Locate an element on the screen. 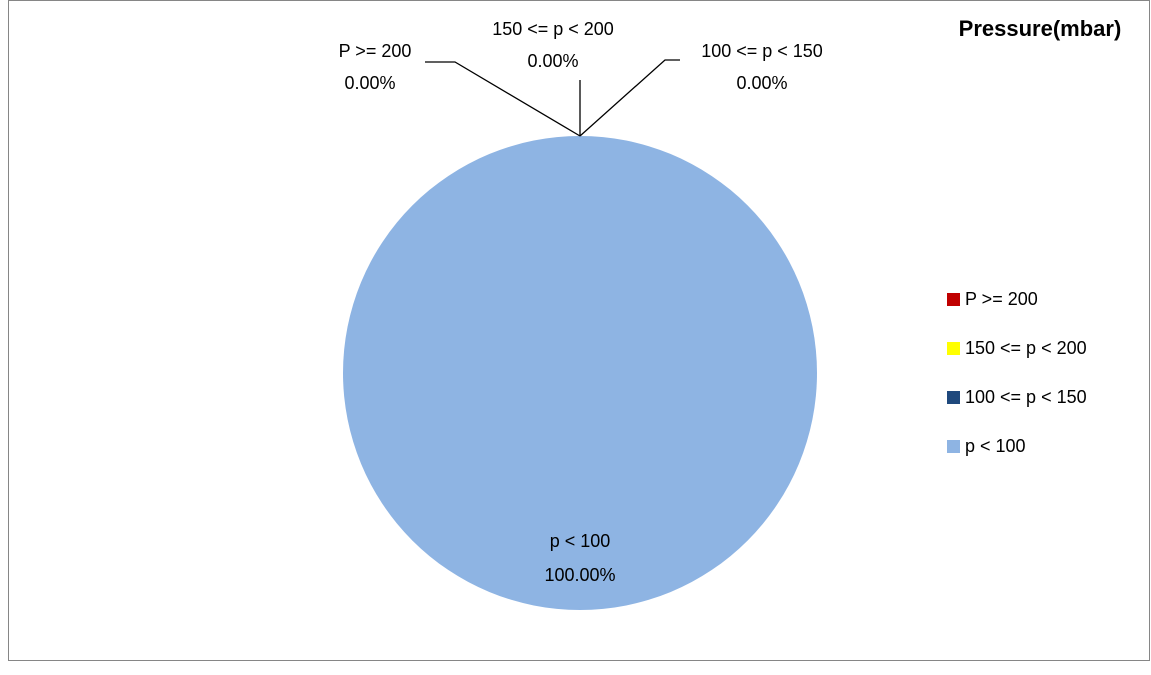  legend-label: 150 <= p < 200 is located at coordinates (1026, 348).